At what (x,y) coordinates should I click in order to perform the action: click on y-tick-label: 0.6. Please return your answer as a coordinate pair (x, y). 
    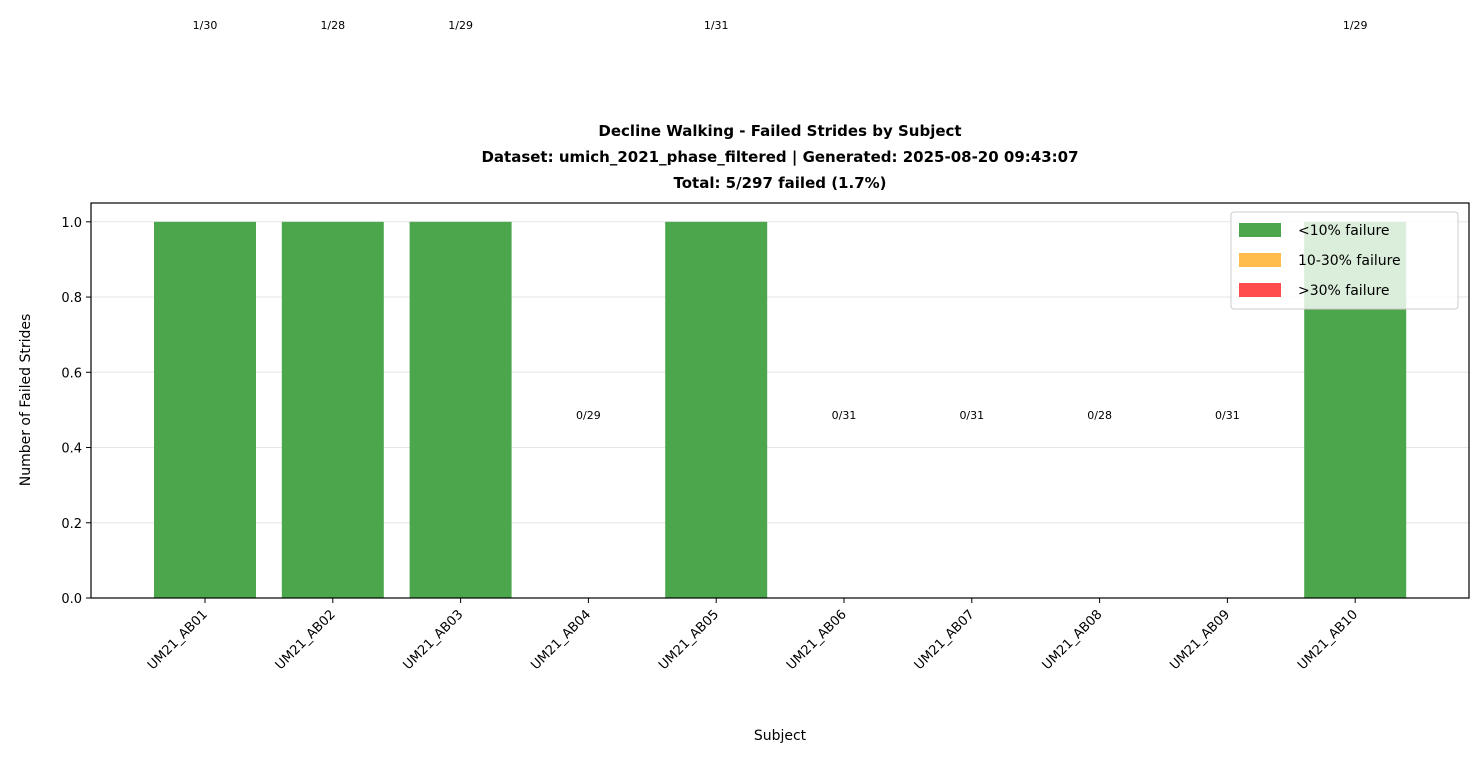
    Looking at the image, I should click on (71, 373).